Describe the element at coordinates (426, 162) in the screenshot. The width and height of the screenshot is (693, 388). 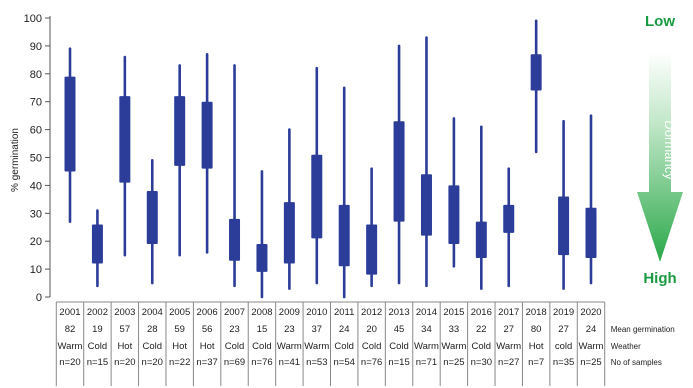
I see `box-2014` at that location.